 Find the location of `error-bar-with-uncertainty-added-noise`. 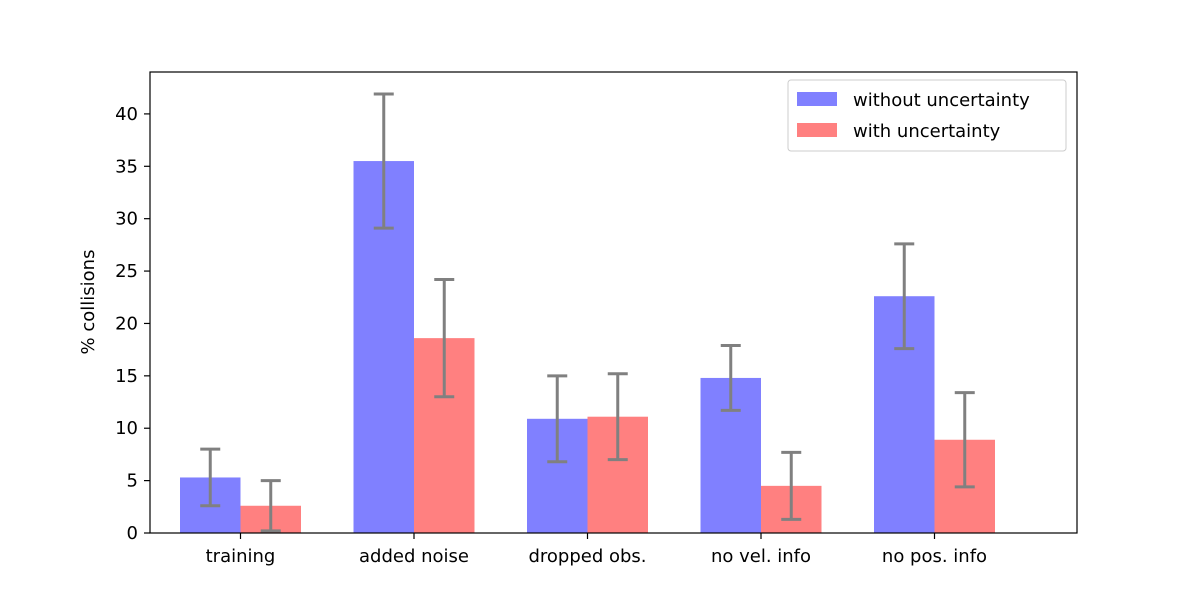

error-bar-with-uncertainty-added-noise is located at coordinates (444, 338).